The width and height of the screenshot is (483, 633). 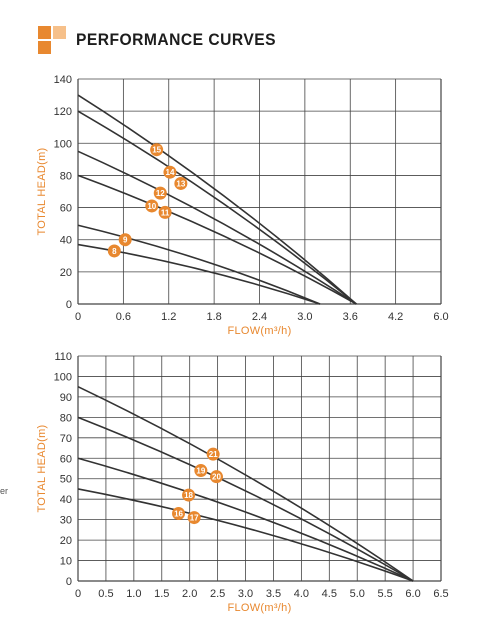 What do you see at coordinates (66, 521) in the screenshot?
I see `y-tick-label: 30` at bounding box center [66, 521].